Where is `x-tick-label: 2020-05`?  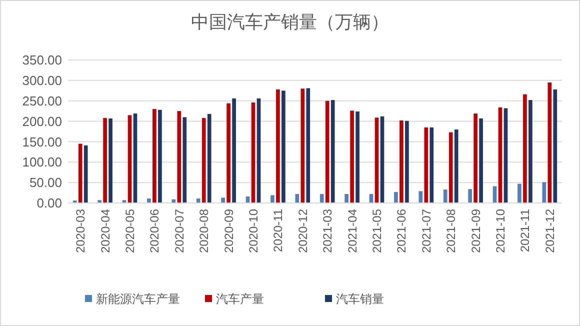
x-tick-label: 2020-05 is located at coordinates (129, 231).